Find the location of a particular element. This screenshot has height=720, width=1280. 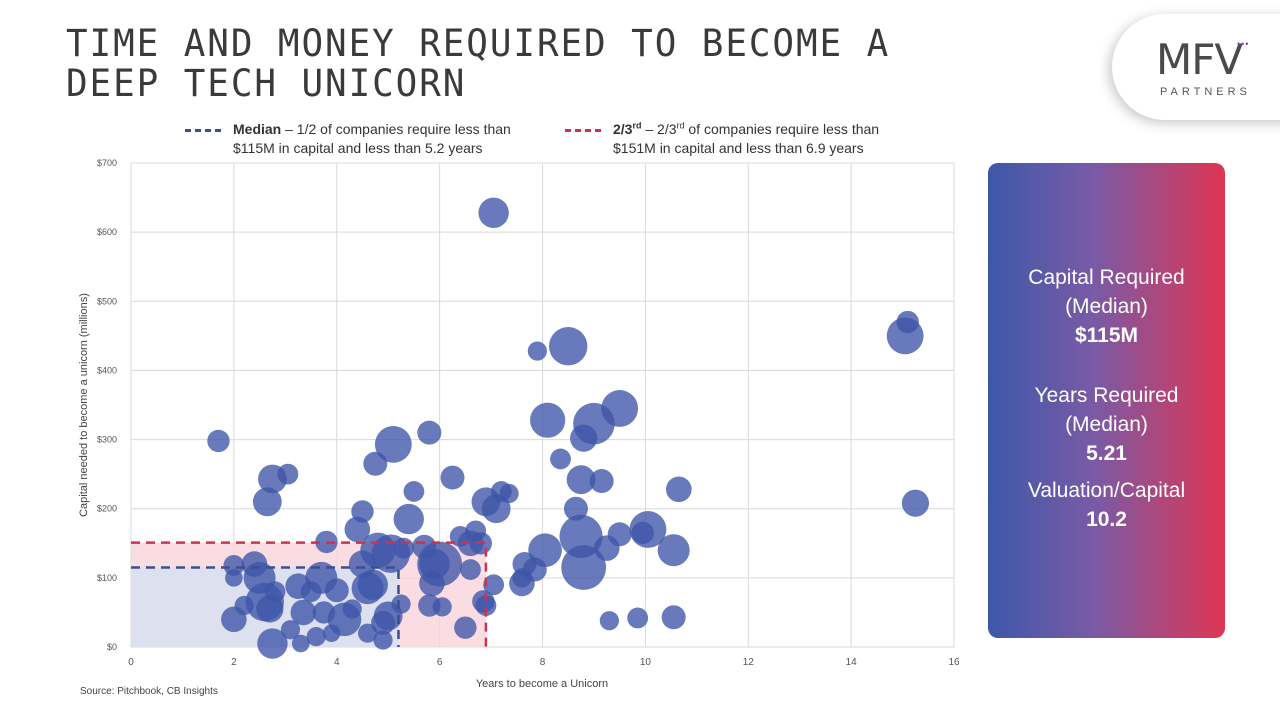

y-tick-label: $400 is located at coordinates (107, 370).